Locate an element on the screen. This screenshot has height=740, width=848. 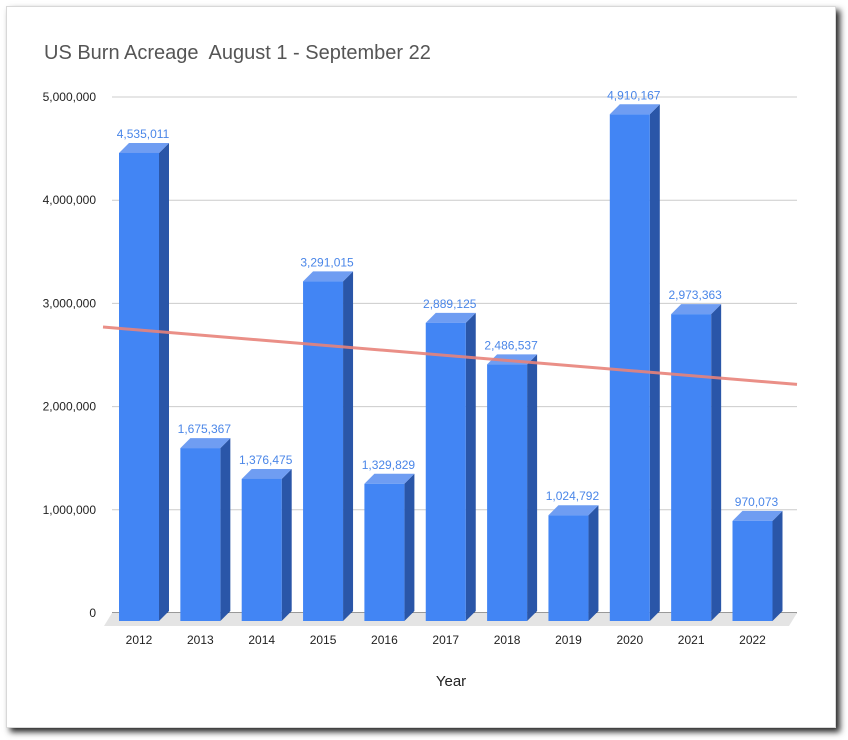
x-tick-label: 2017 is located at coordinates (445, 640).